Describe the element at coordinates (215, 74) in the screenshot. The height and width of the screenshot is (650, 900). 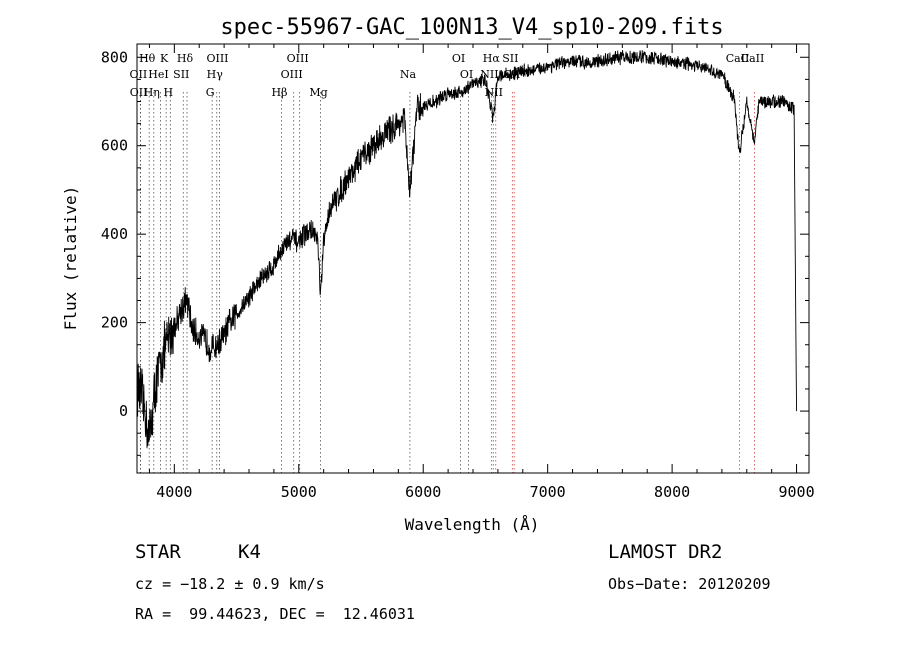
I see `line-label: Hγ` at that location.